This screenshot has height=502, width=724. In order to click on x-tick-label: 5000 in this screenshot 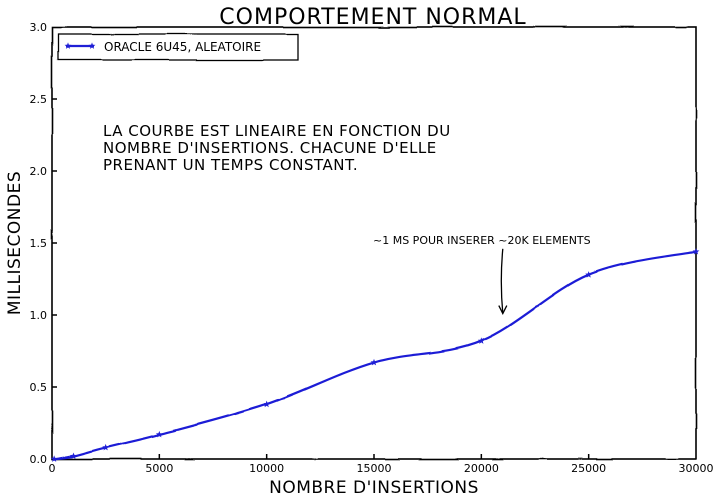, I will do `click(159, 468)`.